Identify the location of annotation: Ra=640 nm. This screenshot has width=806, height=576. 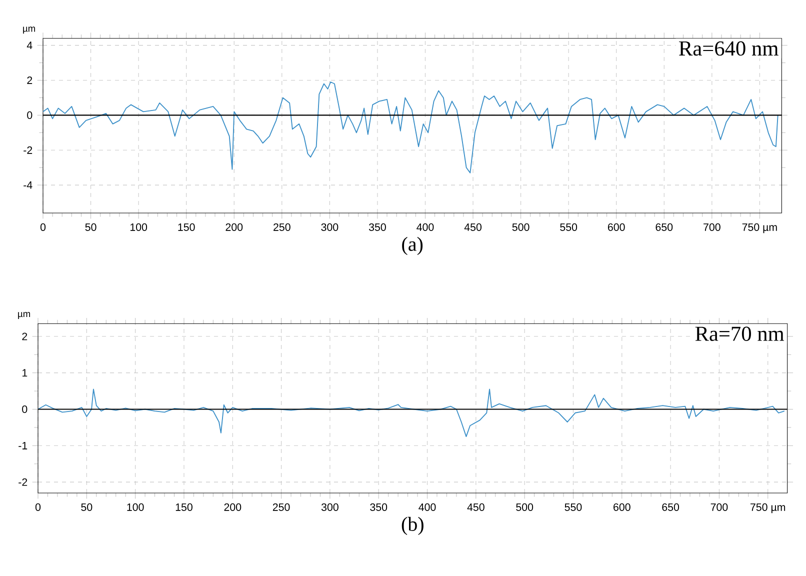
(728, 48).